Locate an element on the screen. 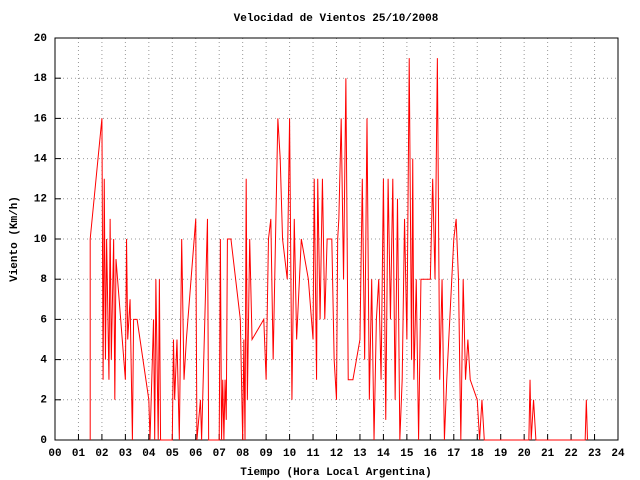  y-tick-label: 14 is located at coordinates (41, 160).